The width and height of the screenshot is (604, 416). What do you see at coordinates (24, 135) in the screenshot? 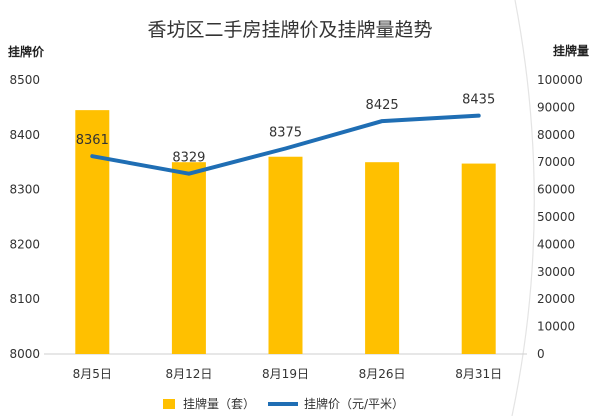
I see `y-left-tick-label: 8400` at bounding box center [24, 135].